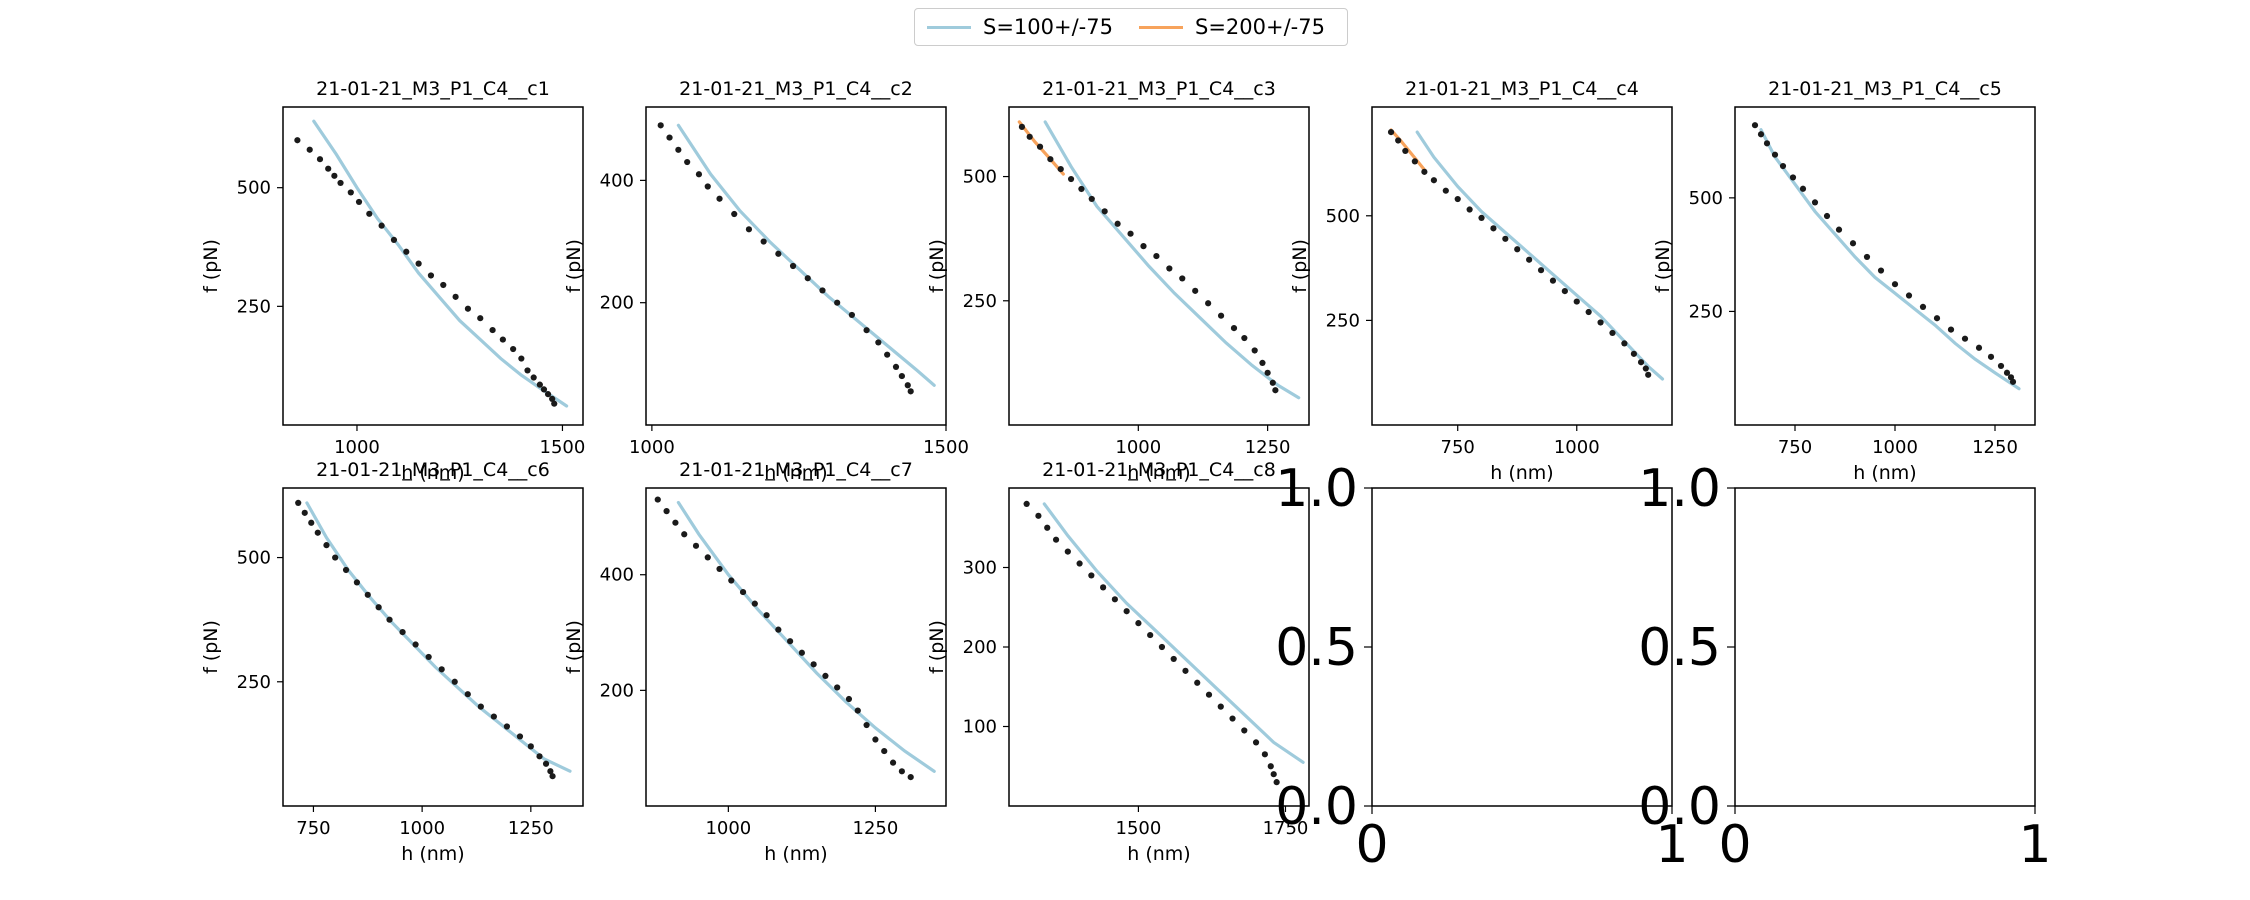 This screenshot has width=2250, height=900. Describe the element at coordinates (949, 27) in the screenshot. I see `legend-swatch-s100` at that location.